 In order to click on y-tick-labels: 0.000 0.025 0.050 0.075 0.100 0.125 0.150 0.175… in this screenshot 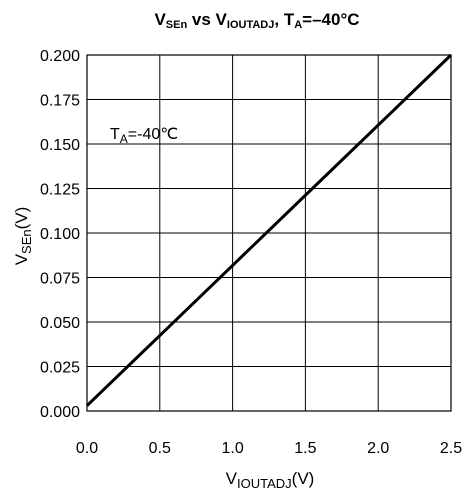, I will do `click(60, 234)`.